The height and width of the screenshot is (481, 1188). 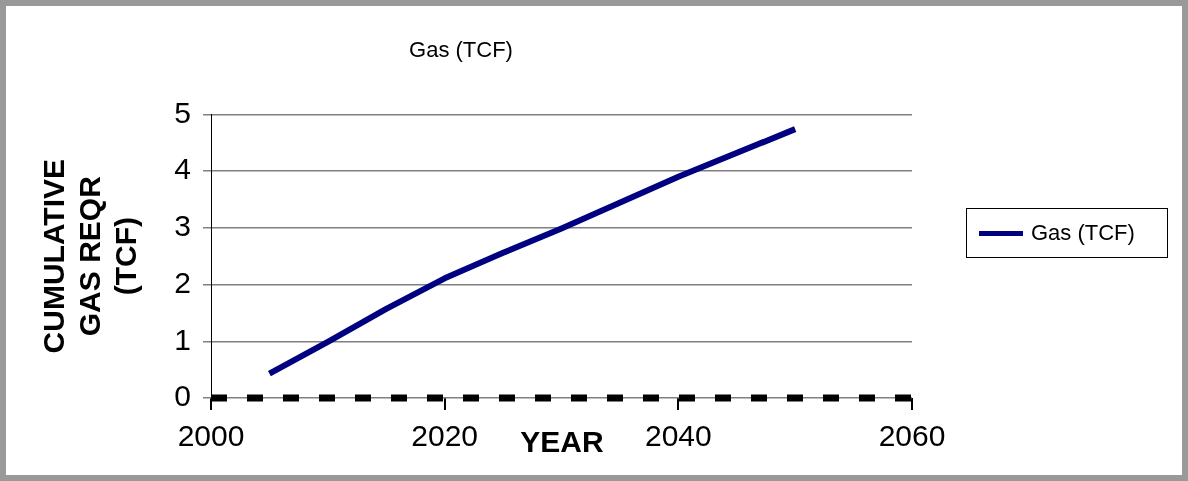 I want to click on y-axis-title: CUMULATIVE GAS REQR (TCF), so click(x=90, y=256).